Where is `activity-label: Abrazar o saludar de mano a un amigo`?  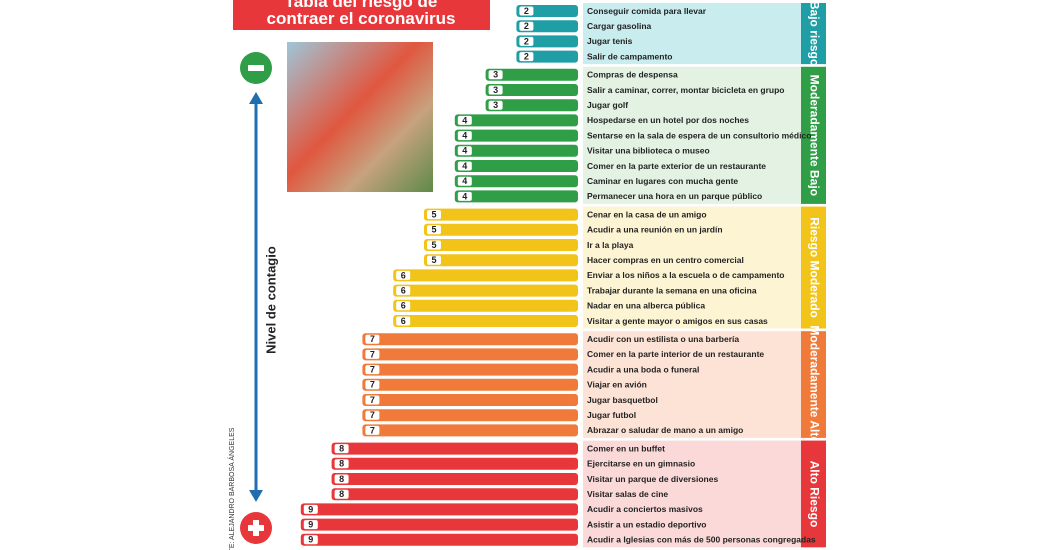
activity-label: Abrazar o saludar de mano a un amigo is located at coordinates (665, 430).